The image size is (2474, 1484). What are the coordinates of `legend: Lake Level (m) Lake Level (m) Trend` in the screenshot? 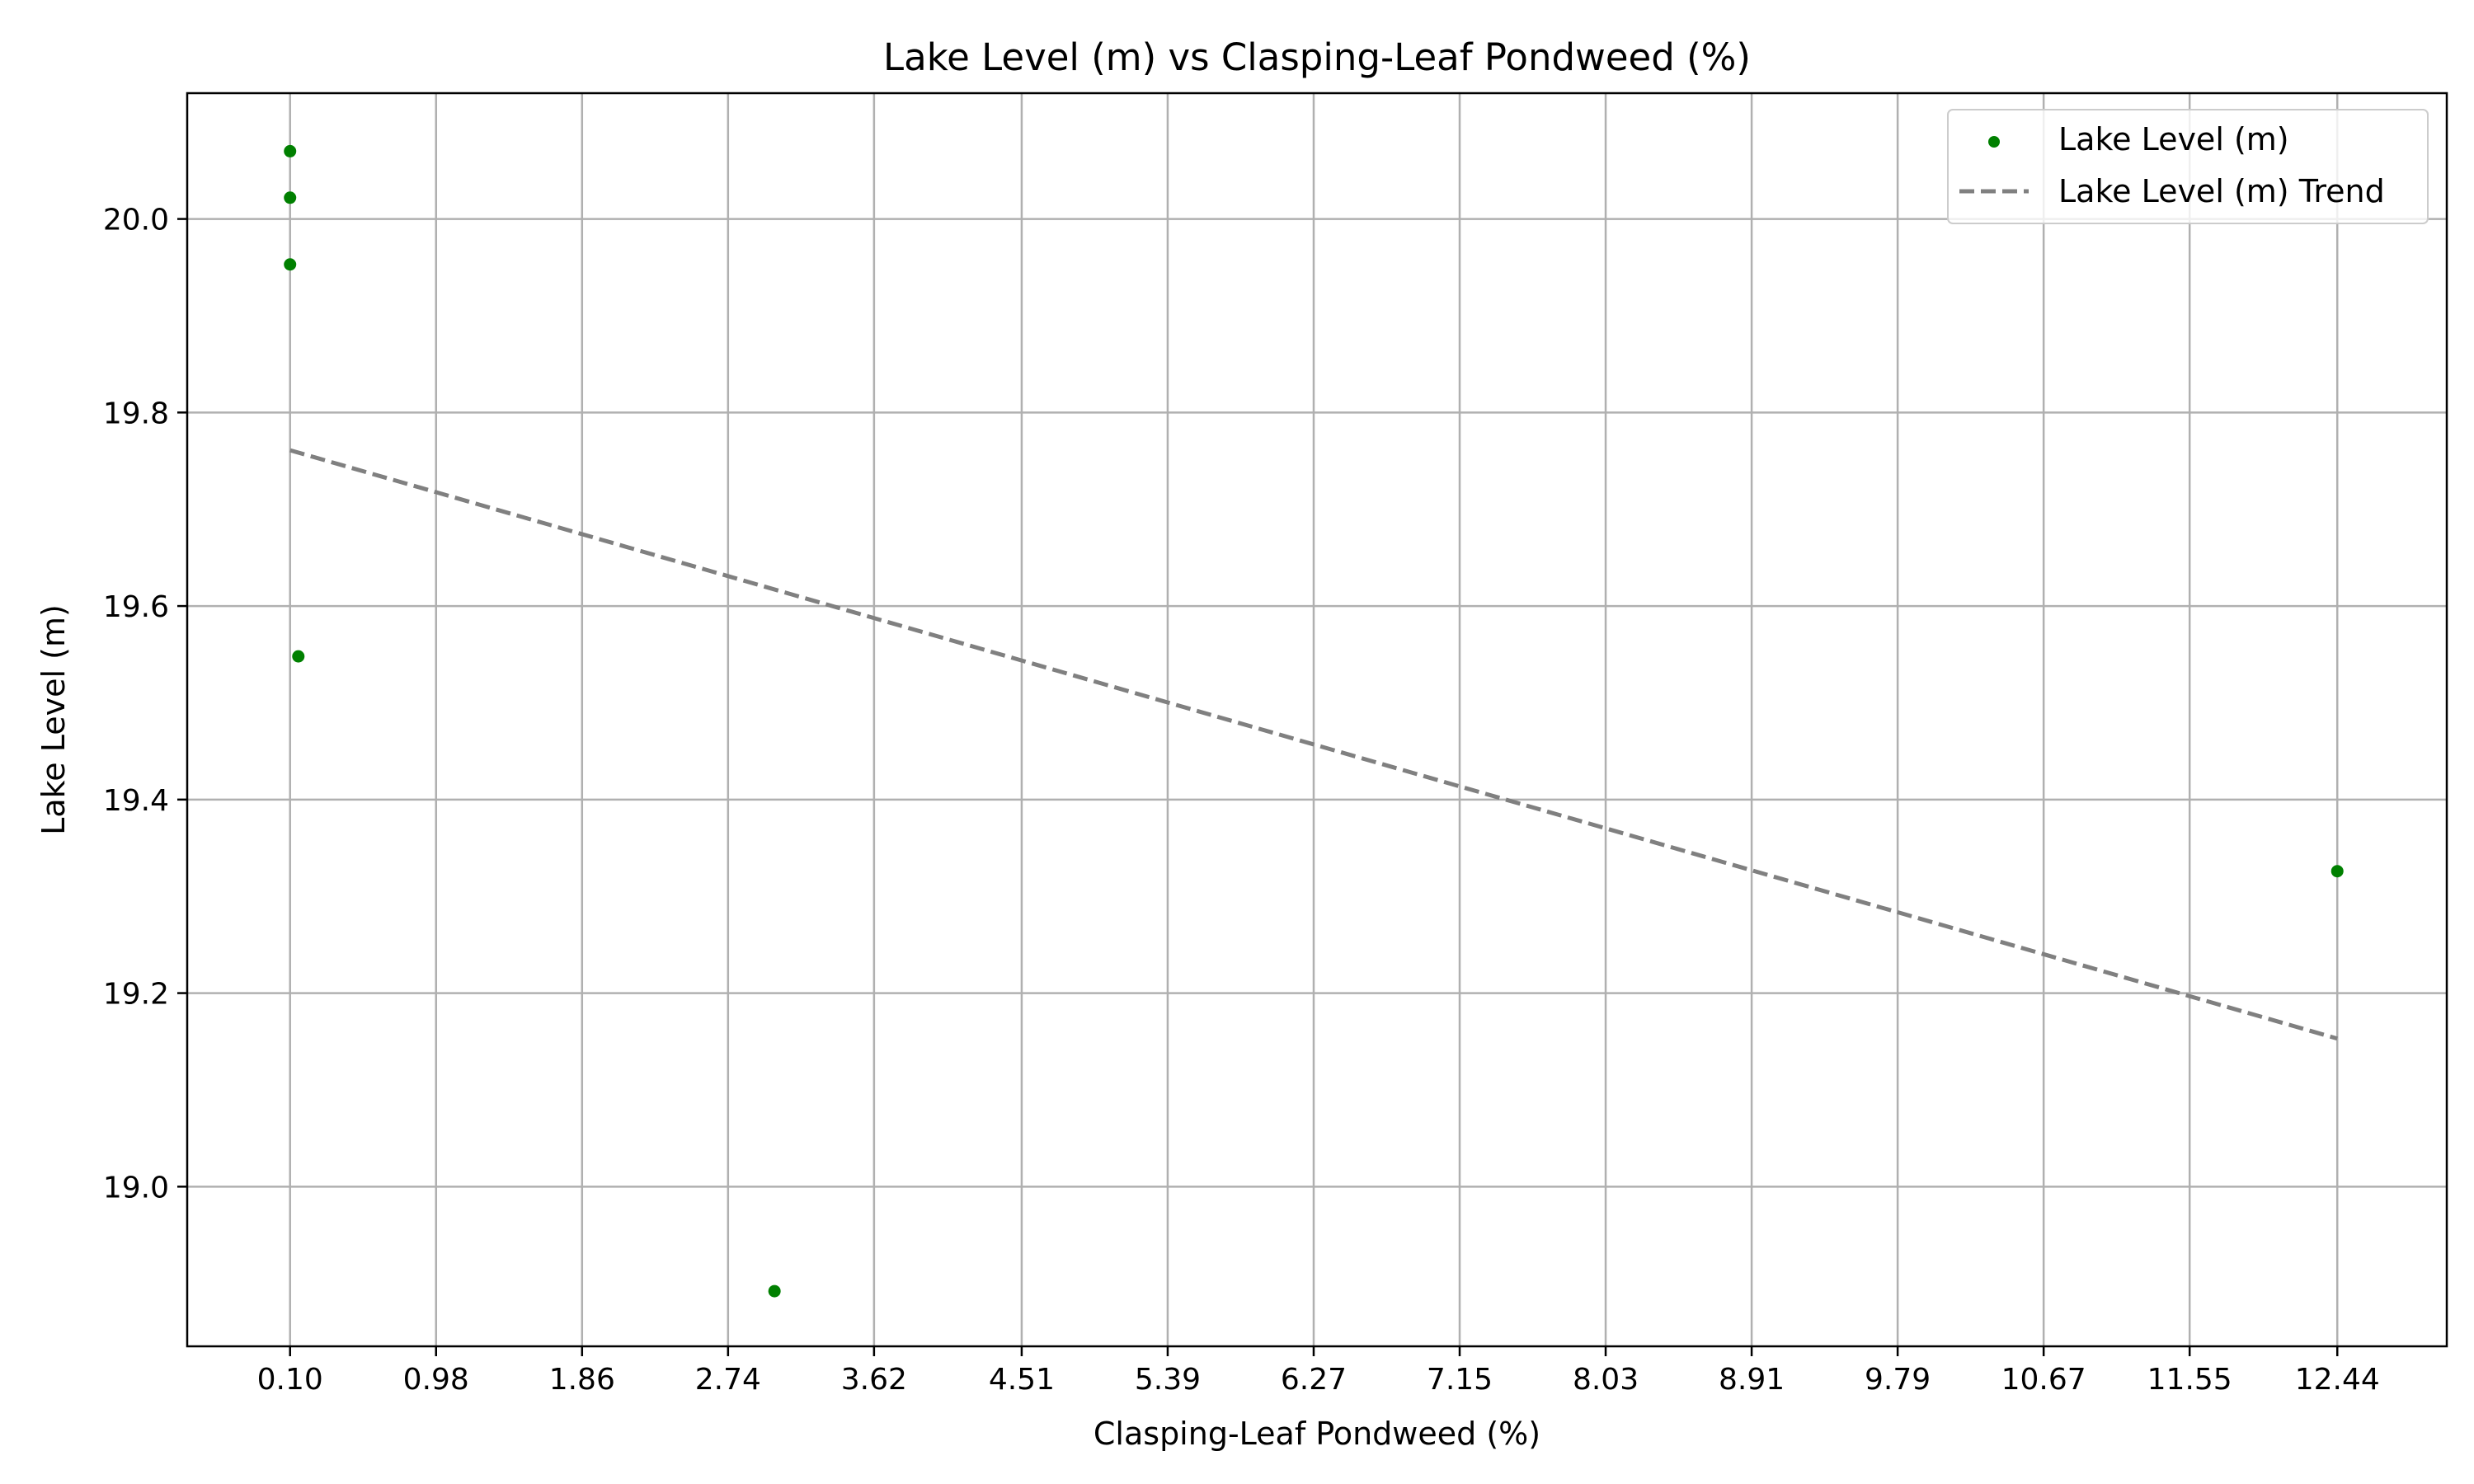 It's located at (2188, 166).